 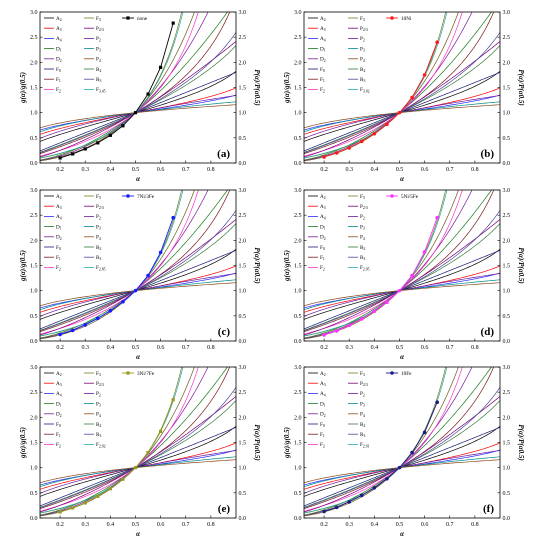 What do you see at coordinates (298, 292) in the screenshot?
I see `y-tick-label: 1.0` at bounding box center [298, 292].